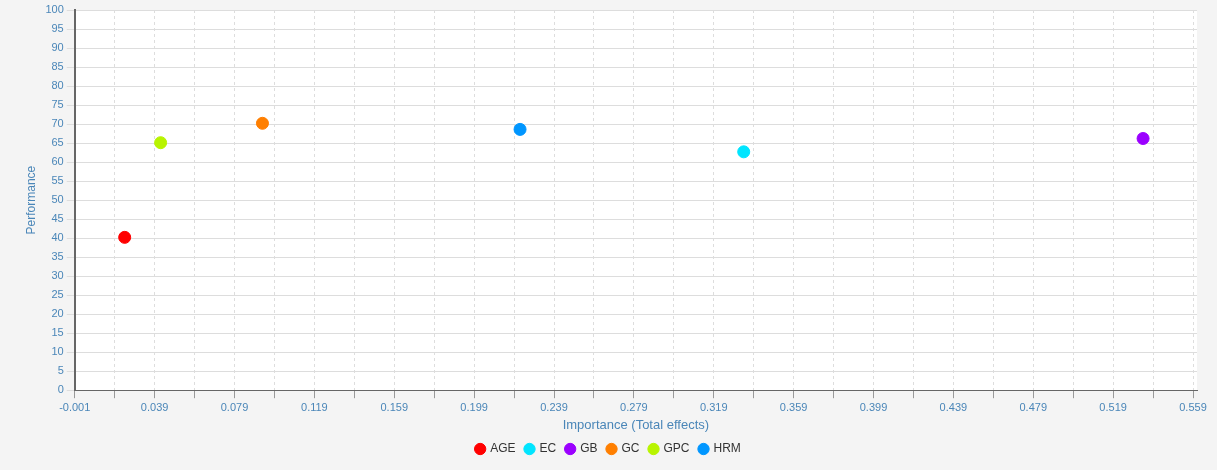 This screenshot has height=470, width=1217. Describe the element at coordinates (57, 47) in the screenshot. I see `y-tick-label: 90` at that location.